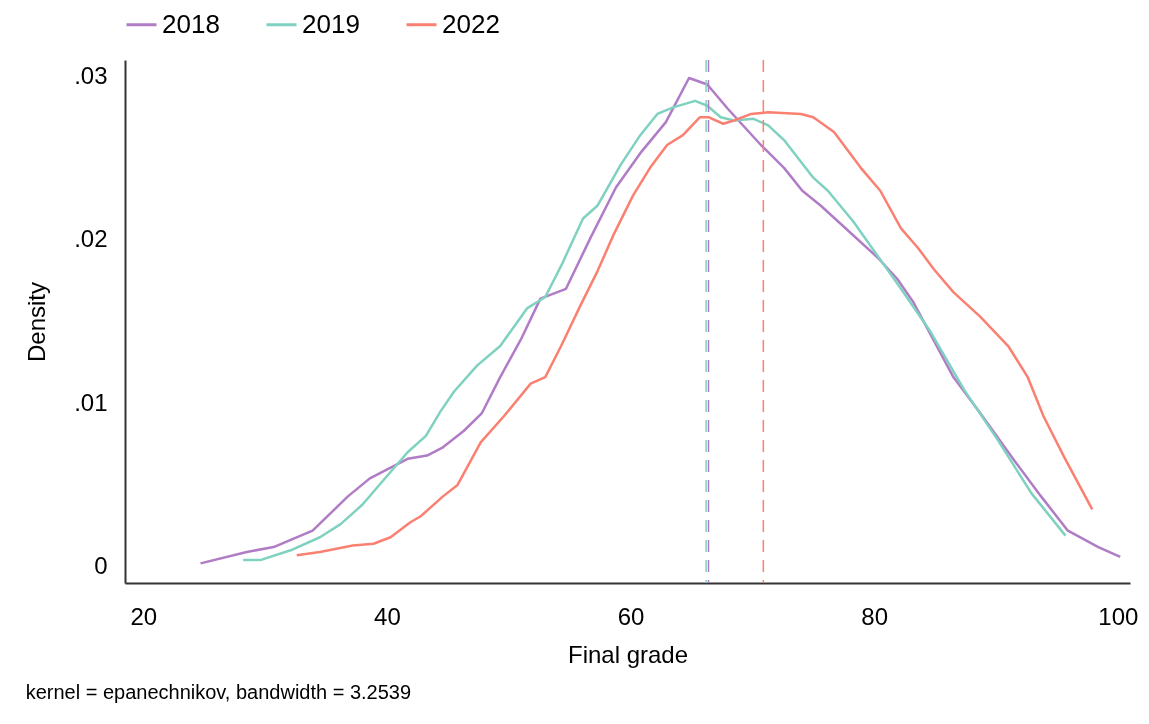  What do you see at coordinates (191, 23) in the screenshot?
I see `legend-label: 2018` at bounding box center [191, 23].